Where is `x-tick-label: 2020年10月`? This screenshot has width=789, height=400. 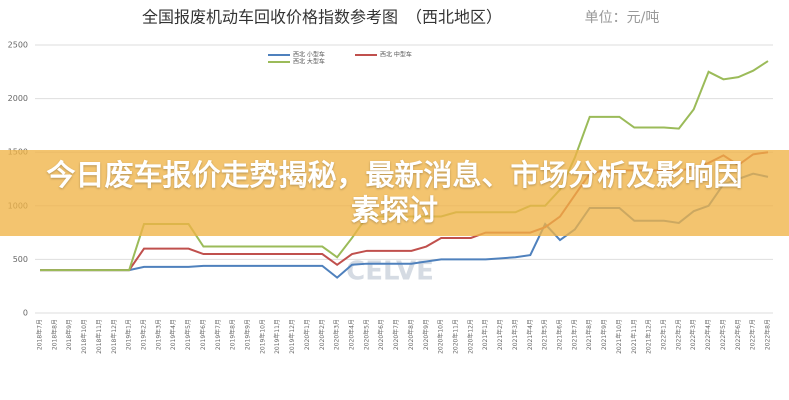 x-tick-label: 2020年10月 is located at coordinates (441, 336).